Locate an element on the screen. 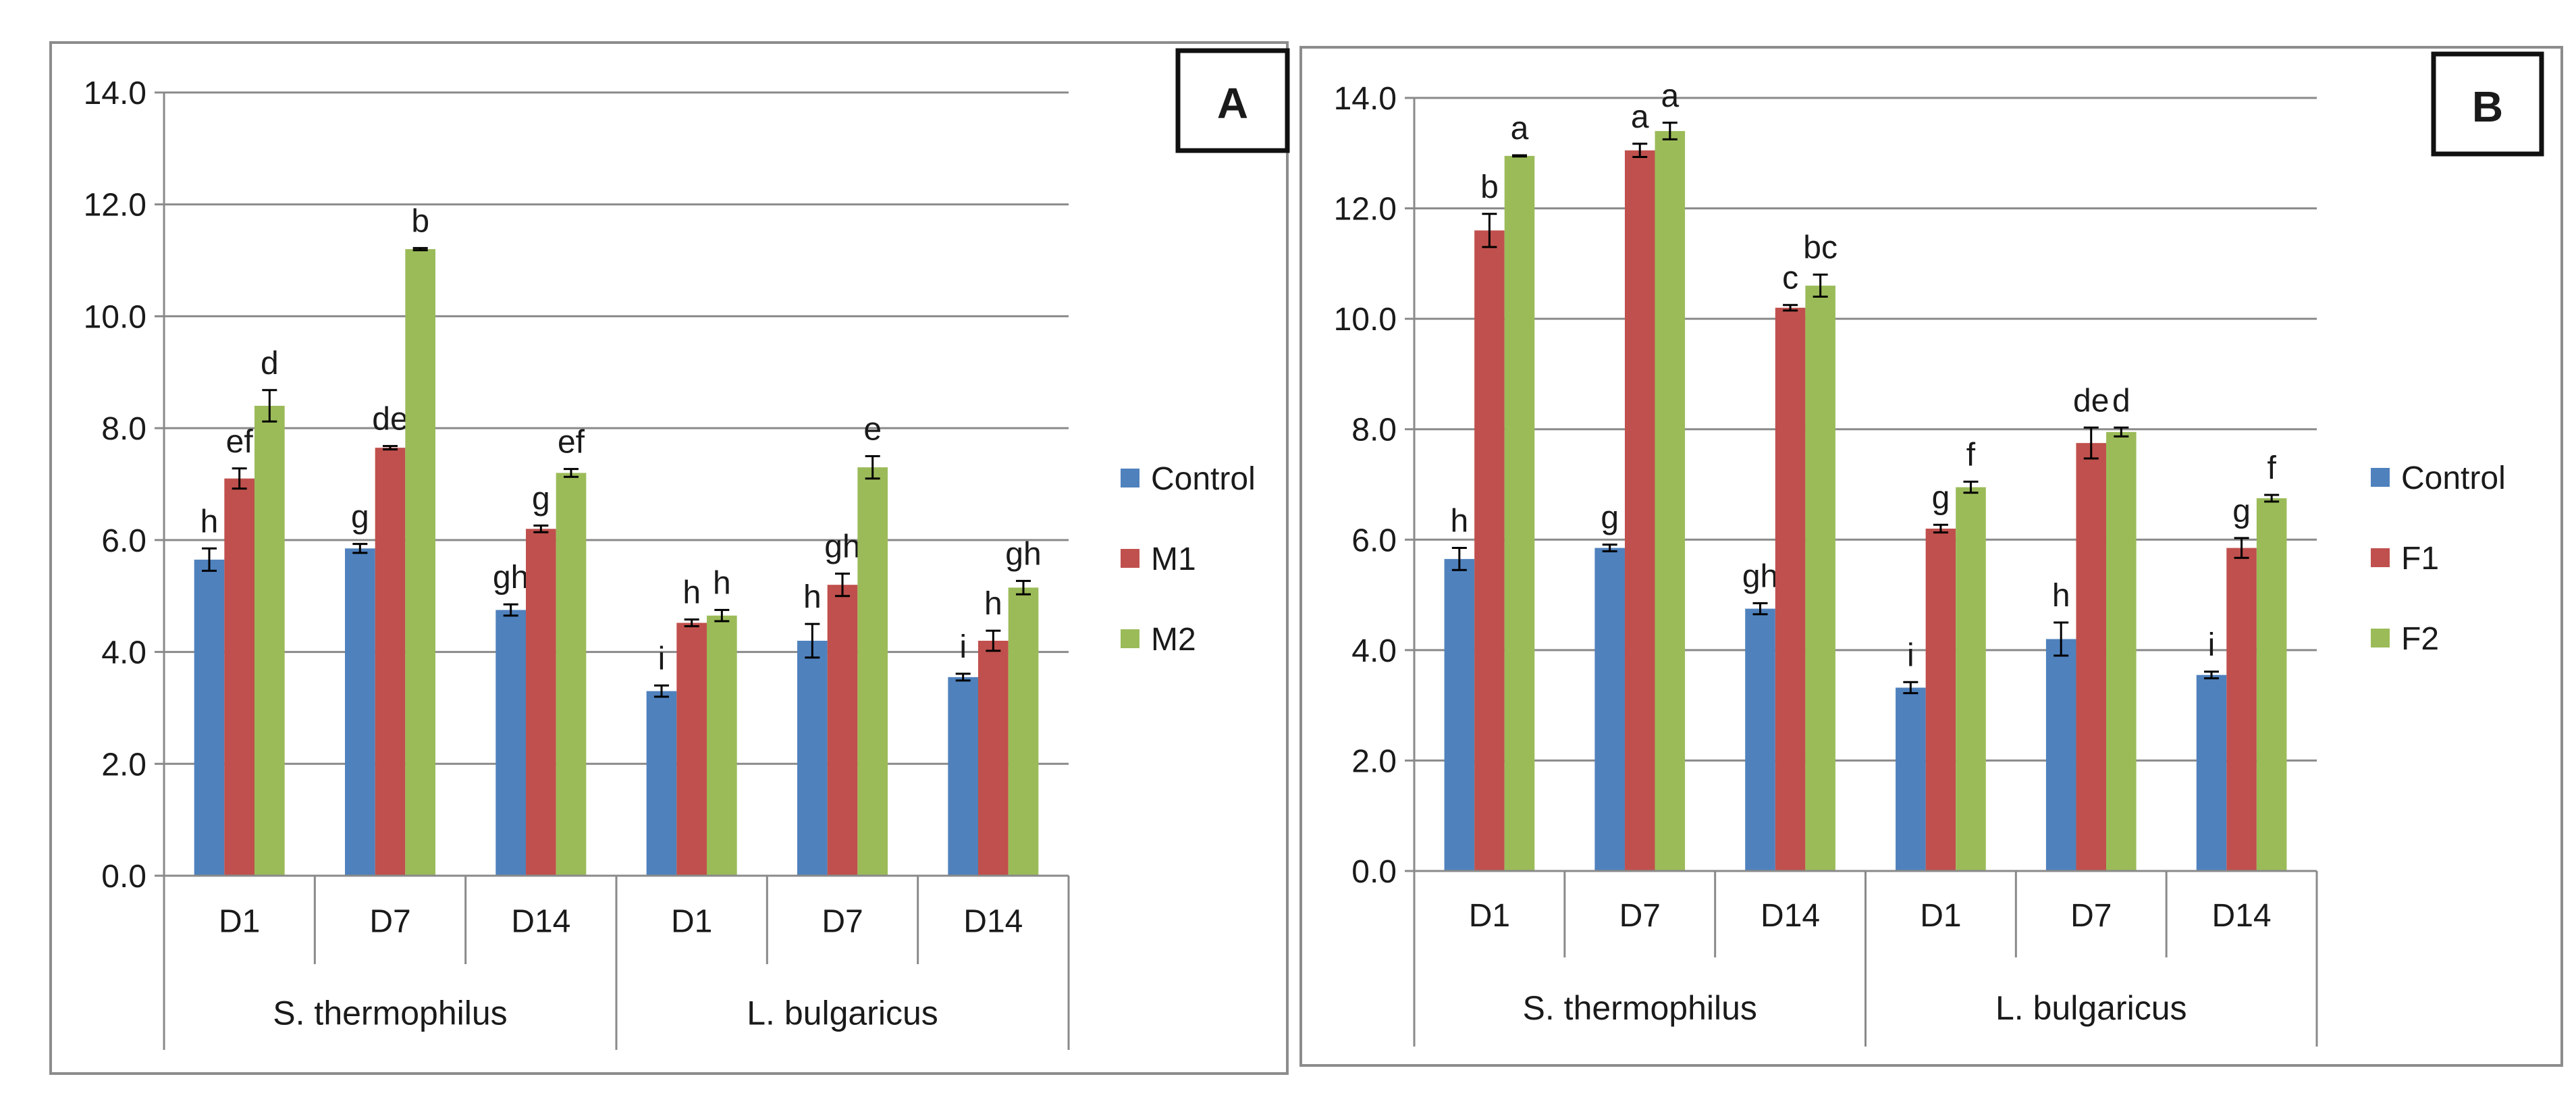 The width and height of the screenshot is (2576, 1110). panel-b-label: B is located at coordinates (2488, 106).